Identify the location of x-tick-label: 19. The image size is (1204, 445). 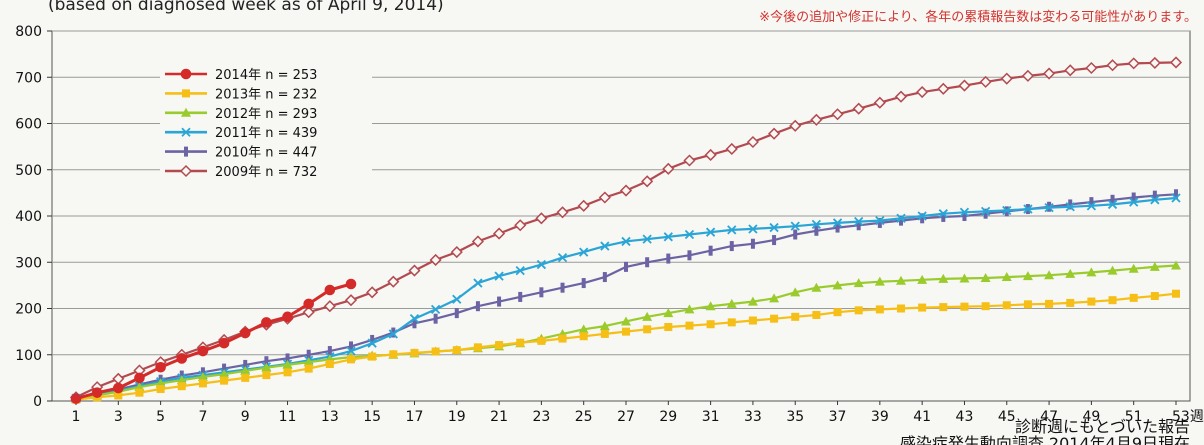
(457, 417).